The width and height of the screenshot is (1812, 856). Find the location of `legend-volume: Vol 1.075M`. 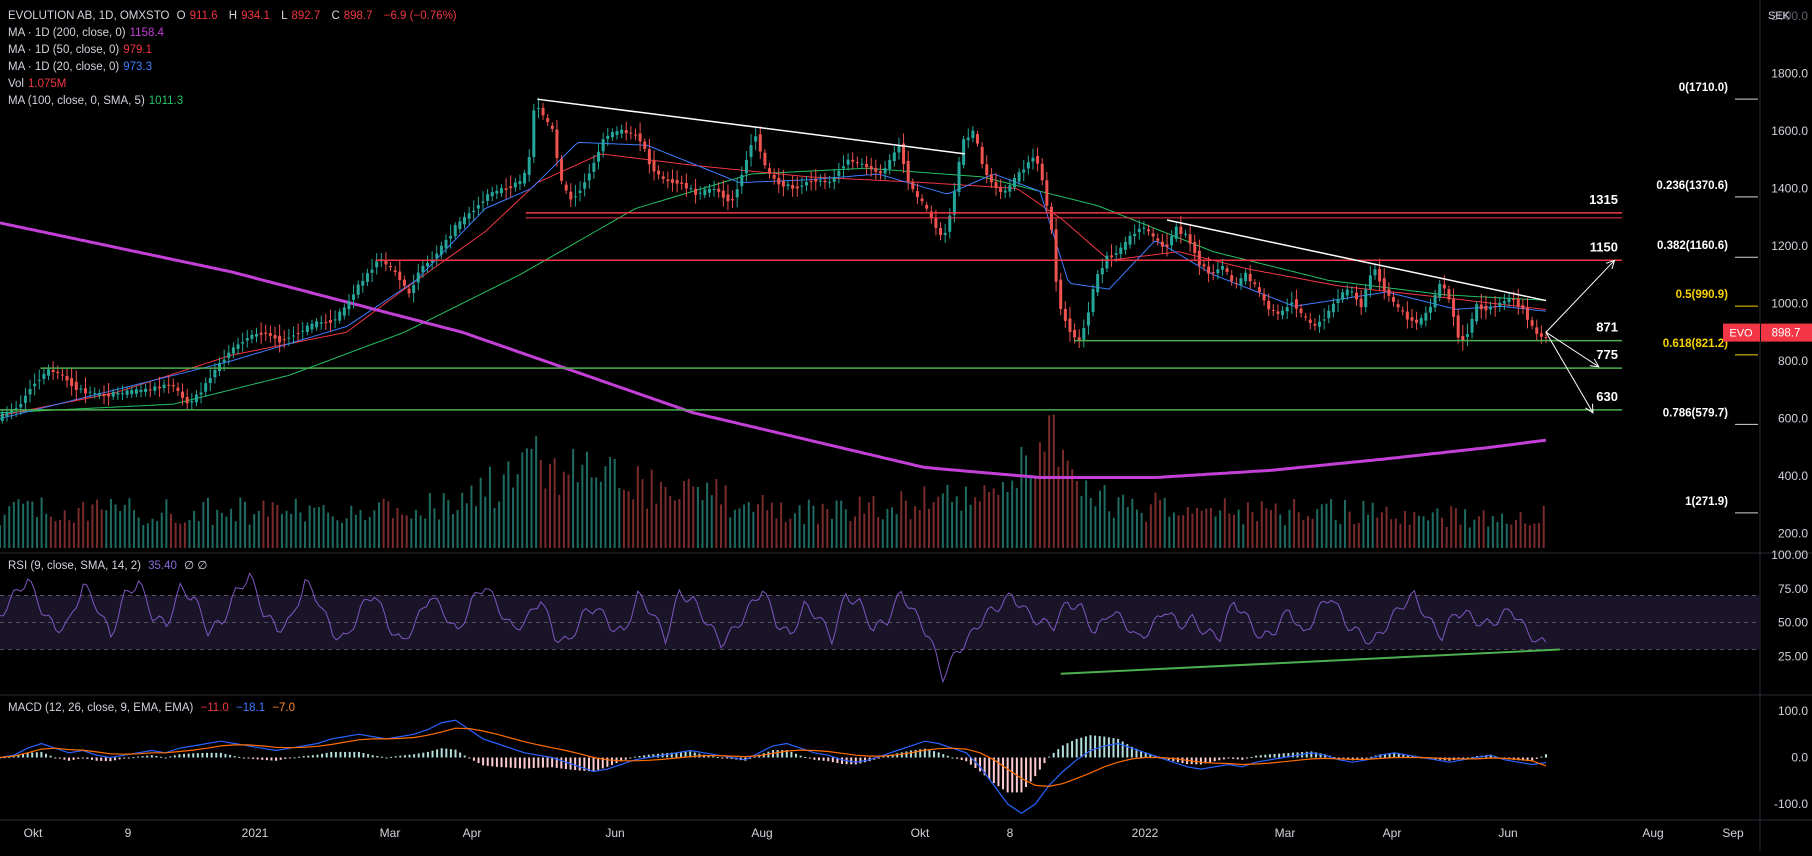

legend-volume: Vol 1.075M is located at coordinates (234, 84).